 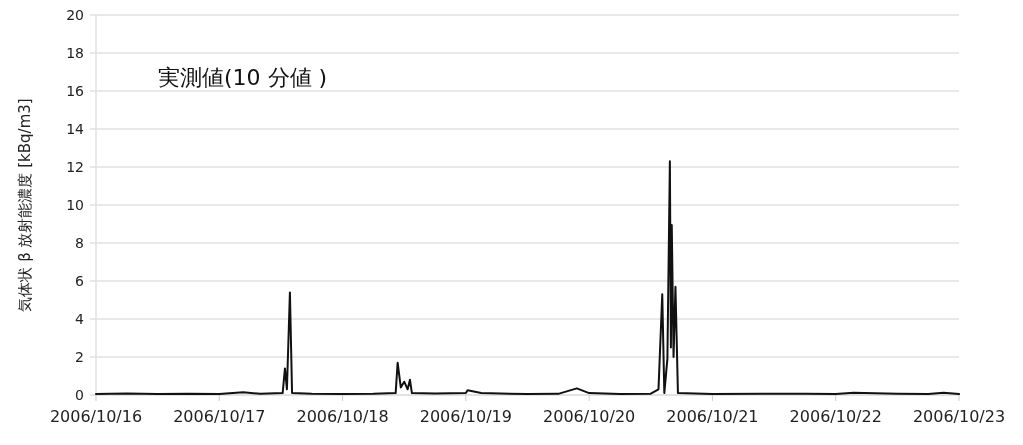 I want to click on y-tick-label: 14, so click(x=75, y=129).